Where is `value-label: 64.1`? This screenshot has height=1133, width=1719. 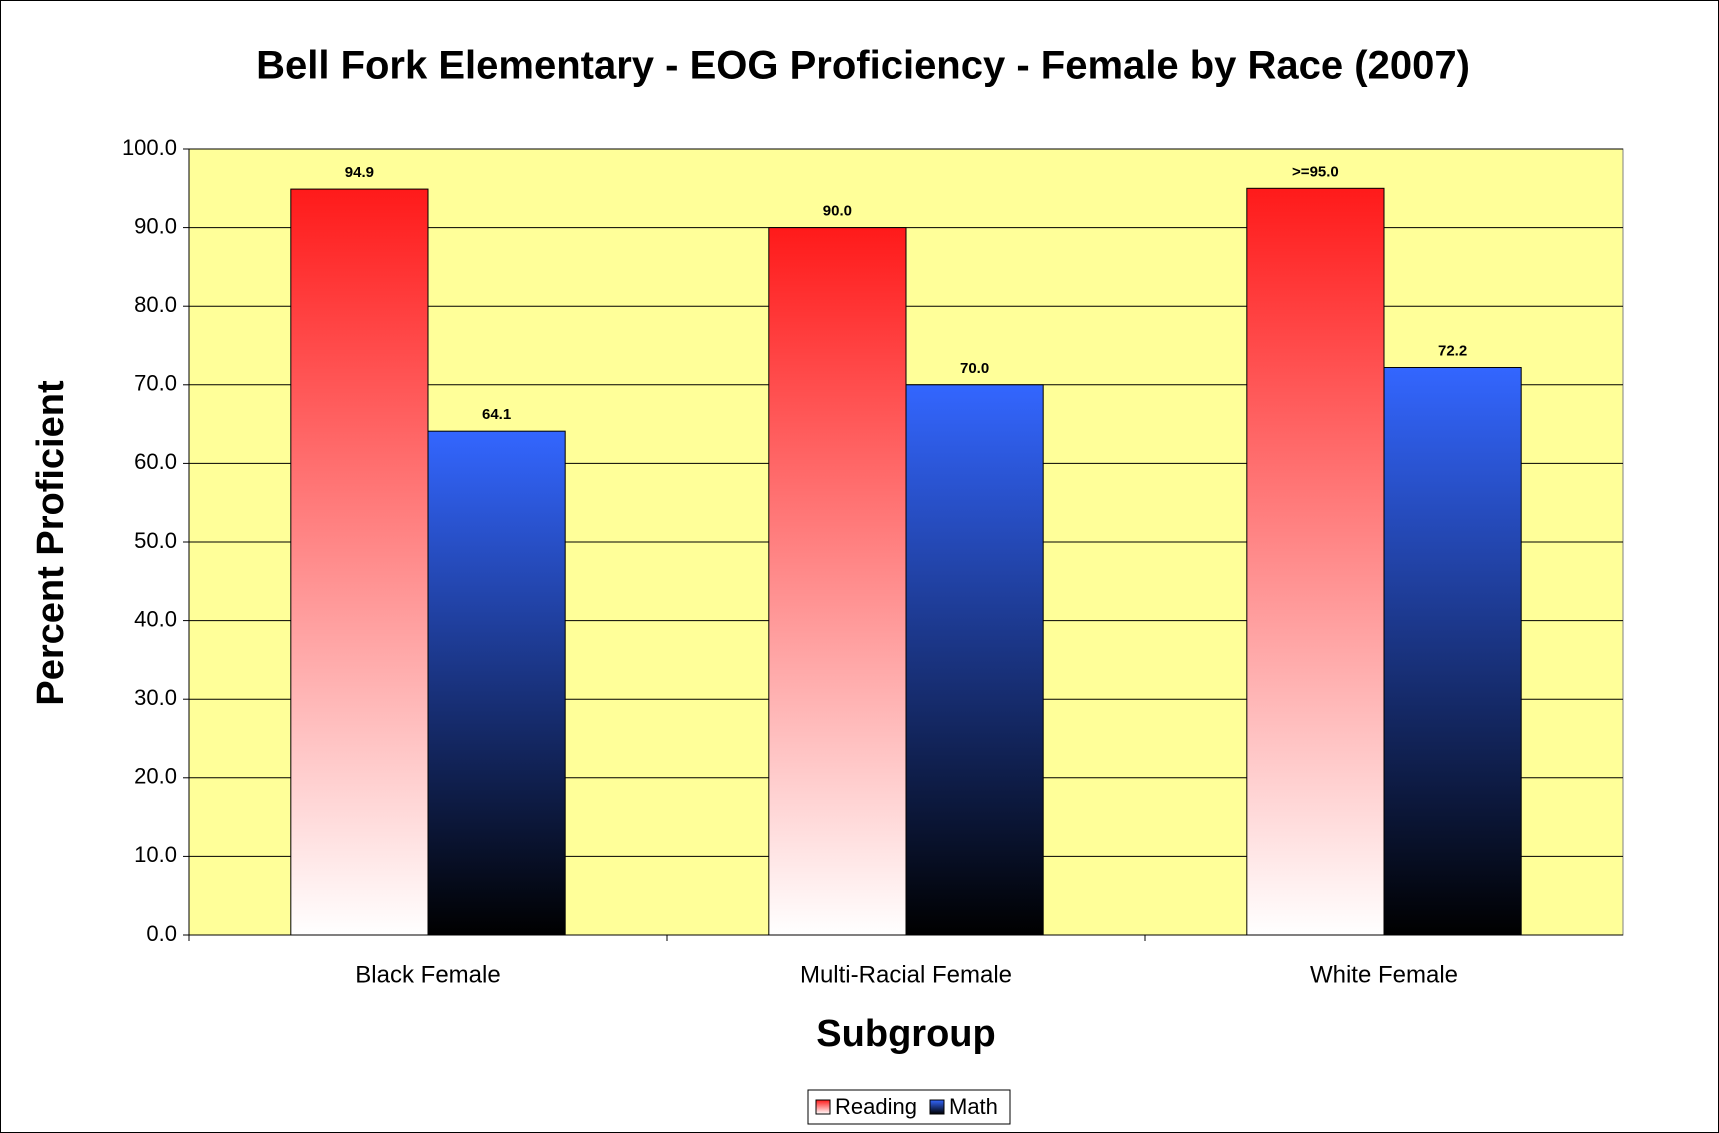
value-label: 64.1 is located at coordinates (496, 414).